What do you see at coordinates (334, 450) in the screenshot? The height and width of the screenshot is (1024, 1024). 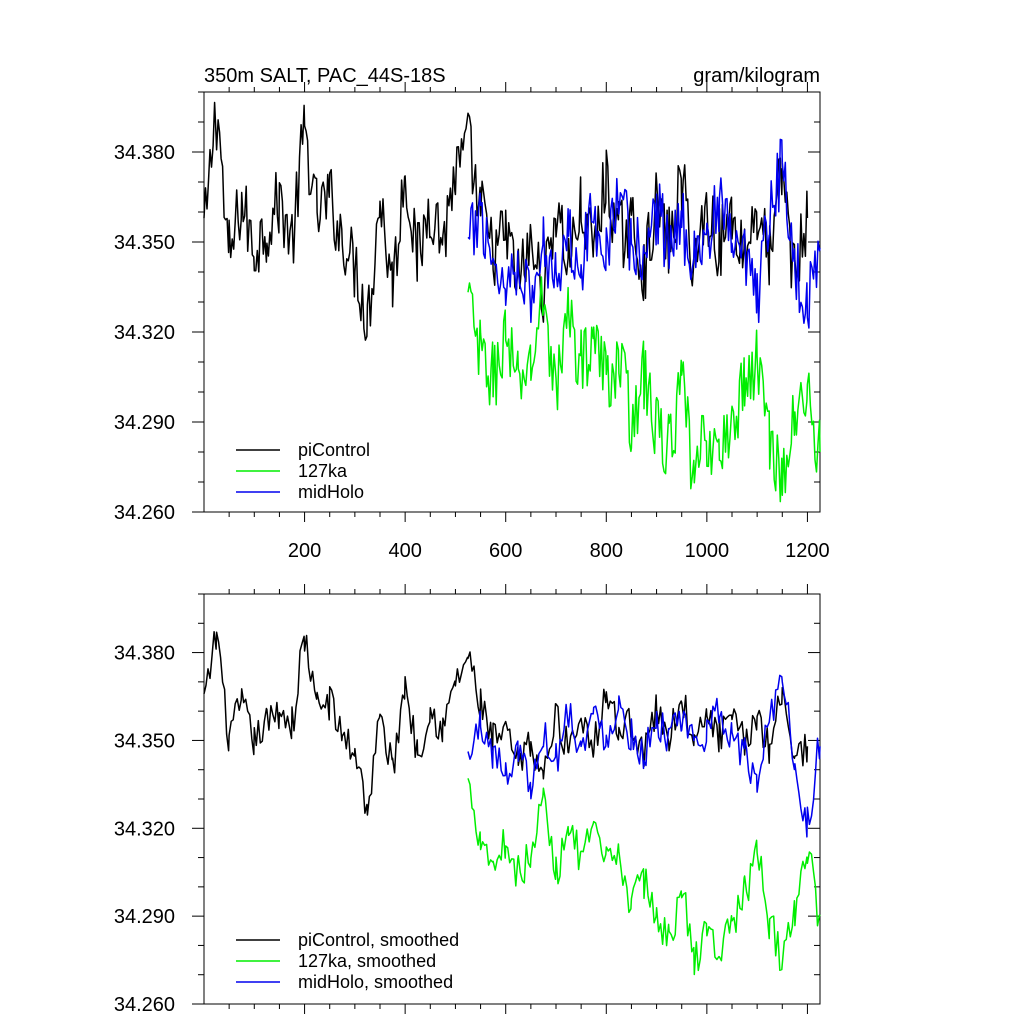 I see `legend-label: piControl` at bounding box center [334, 450].